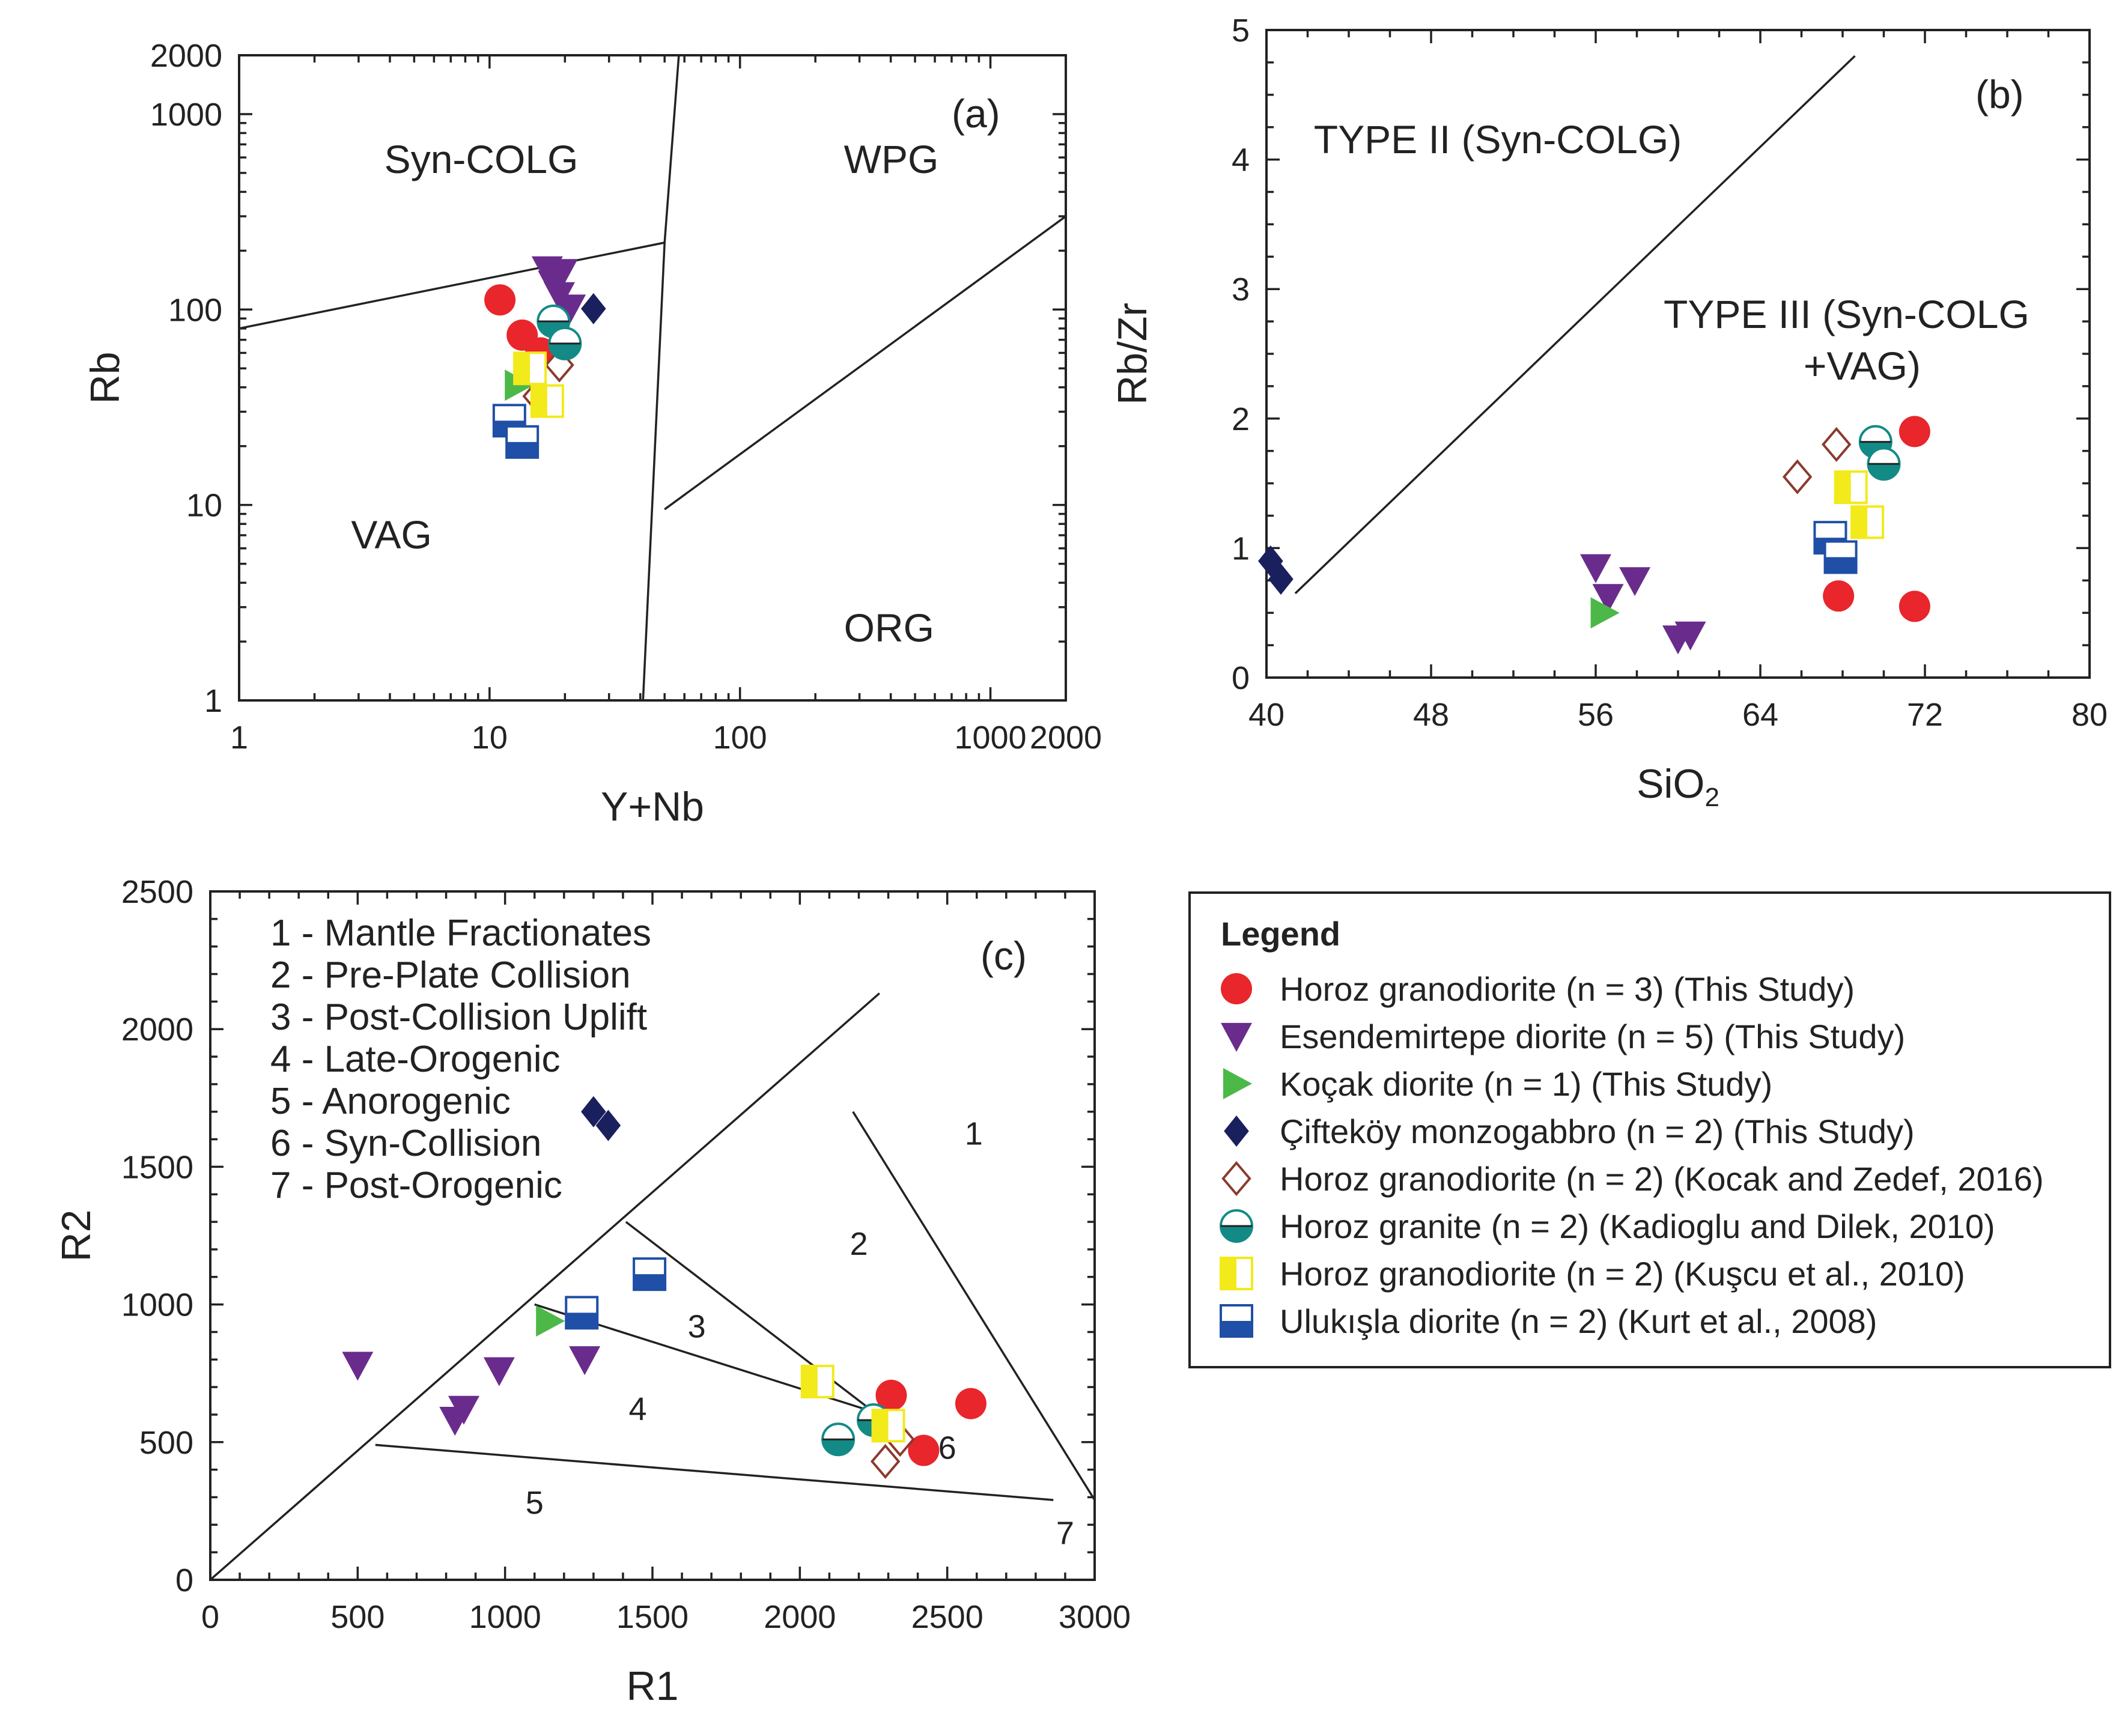 This screenshot has height=1736, width=2122. What do you see at coordinates (1266, 715) in the screenshot?
I see `b-x-tick-label: 40` at bounding box center [1266, 715].